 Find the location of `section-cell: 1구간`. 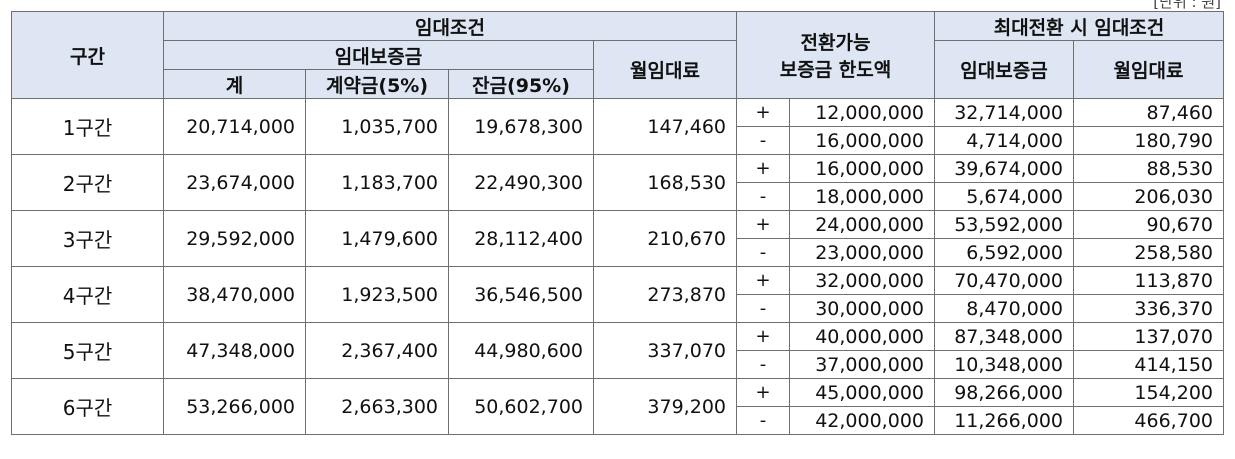

section-cell: 1구간 is located at coordinates (87, 126).